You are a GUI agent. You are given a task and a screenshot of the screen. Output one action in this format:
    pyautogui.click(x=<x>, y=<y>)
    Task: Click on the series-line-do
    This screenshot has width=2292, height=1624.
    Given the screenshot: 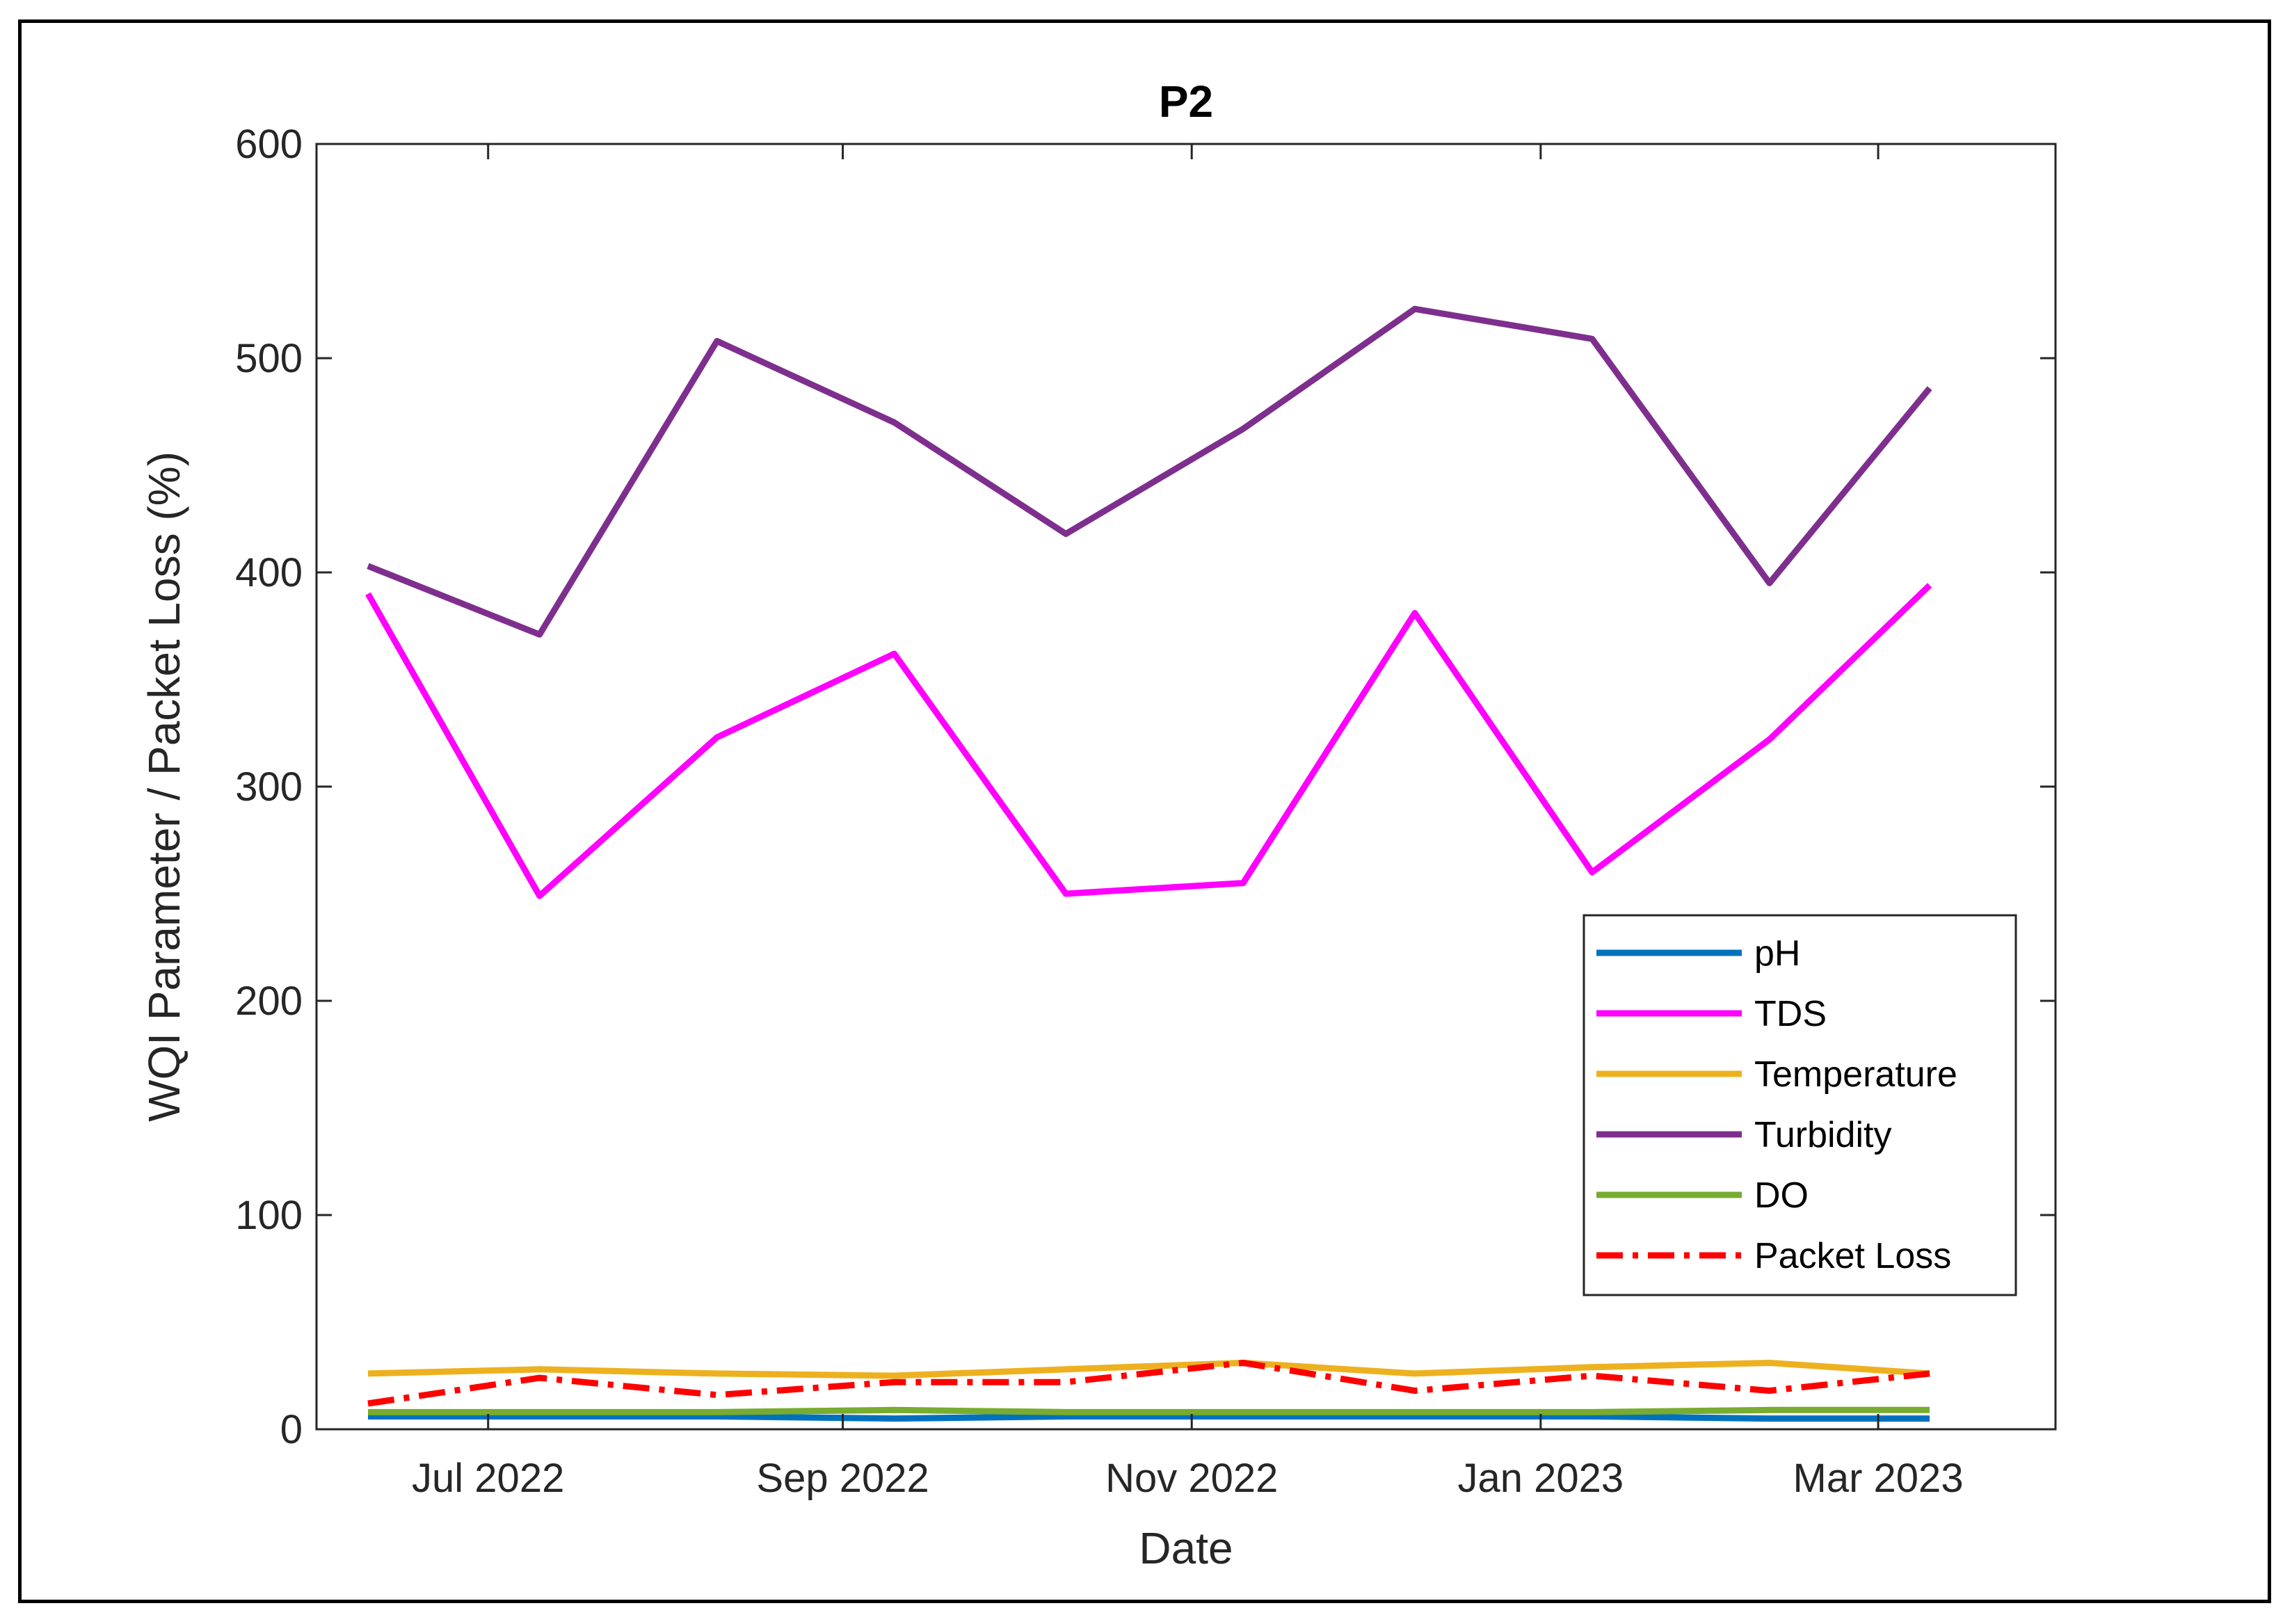 What is the action you would take?
    pyautogui.click(x=1149, y=1410)
    